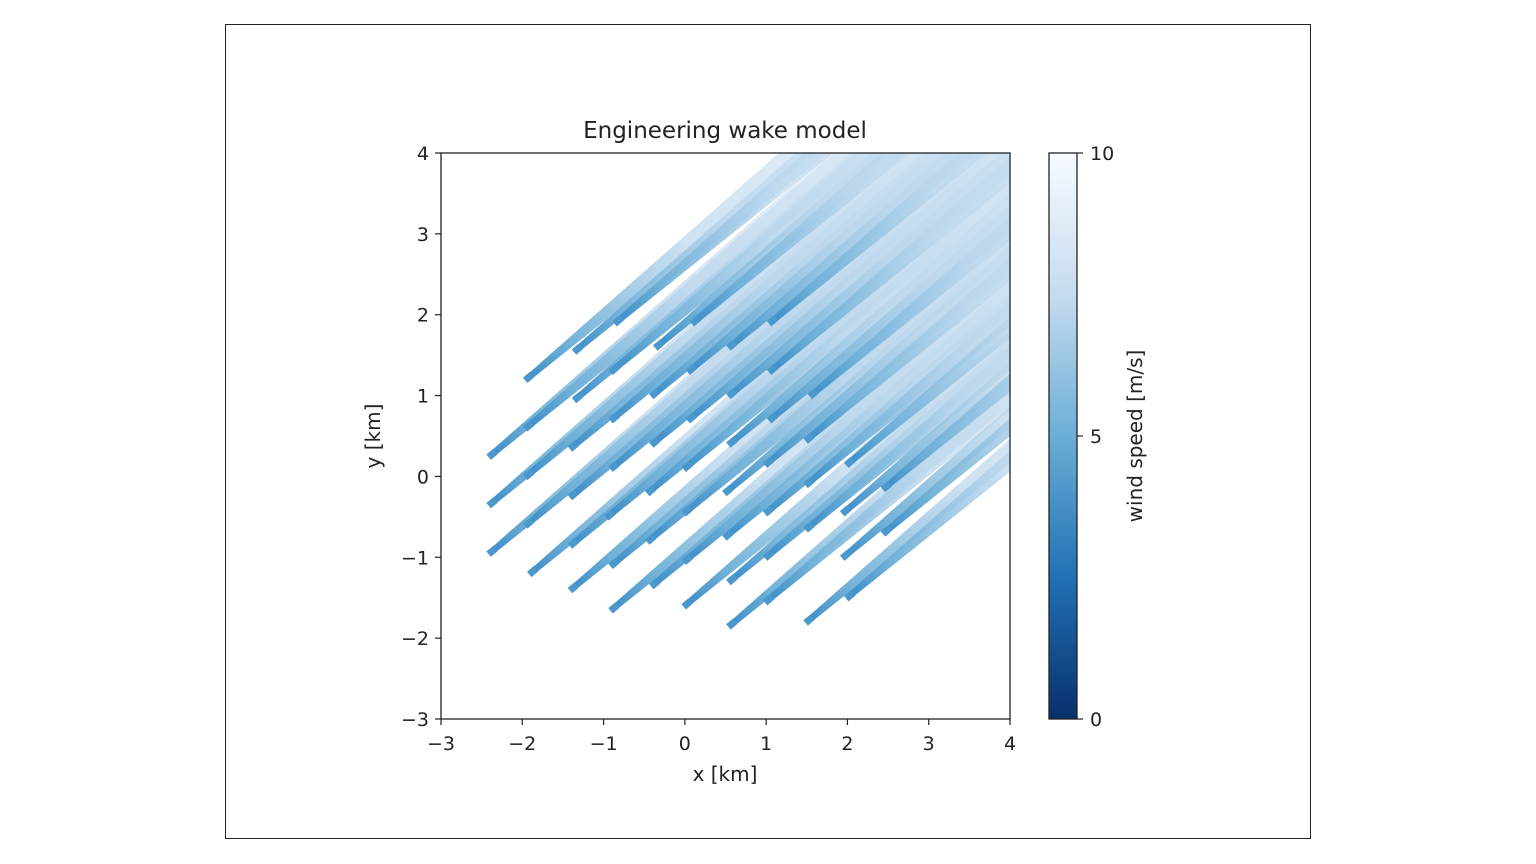 The width and height of the screenshot is (1536, 864). Describe the element at coordinates (847, 744) in the screenshot. I see `x-tick-label: 2` at that location.